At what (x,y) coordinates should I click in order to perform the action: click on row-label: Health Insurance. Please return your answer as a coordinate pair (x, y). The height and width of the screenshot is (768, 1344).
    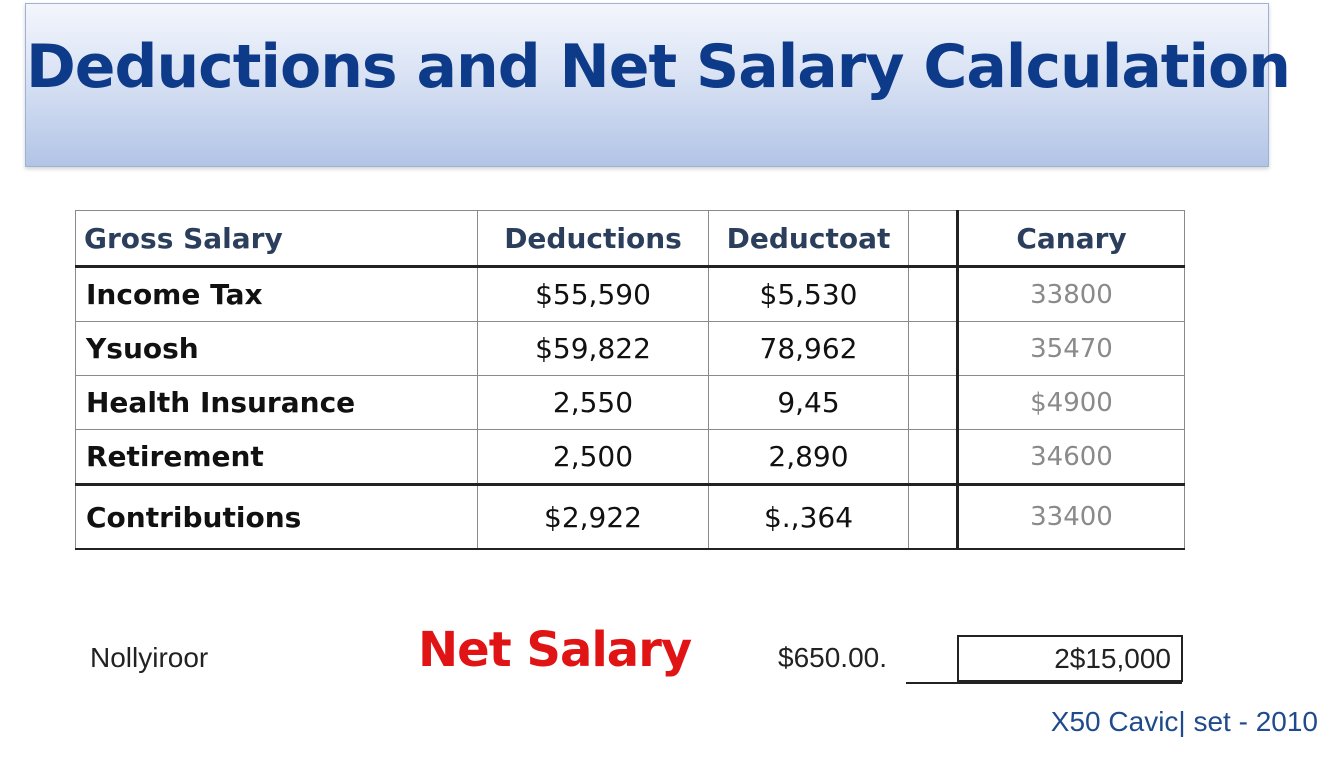
    Looking at the image, I should click on (276, 402).